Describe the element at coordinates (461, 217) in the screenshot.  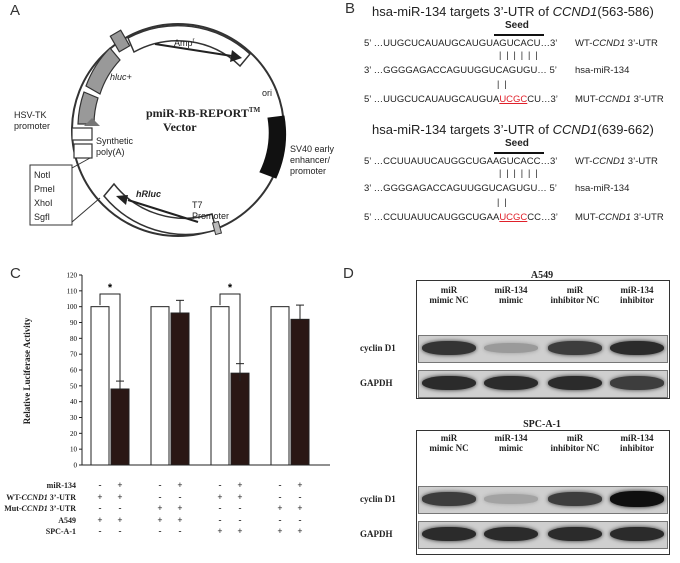
I see `mut-sequence: 5’ …CCUUAUUCAUGGCUGAAUCGCCC…3’` at that location.